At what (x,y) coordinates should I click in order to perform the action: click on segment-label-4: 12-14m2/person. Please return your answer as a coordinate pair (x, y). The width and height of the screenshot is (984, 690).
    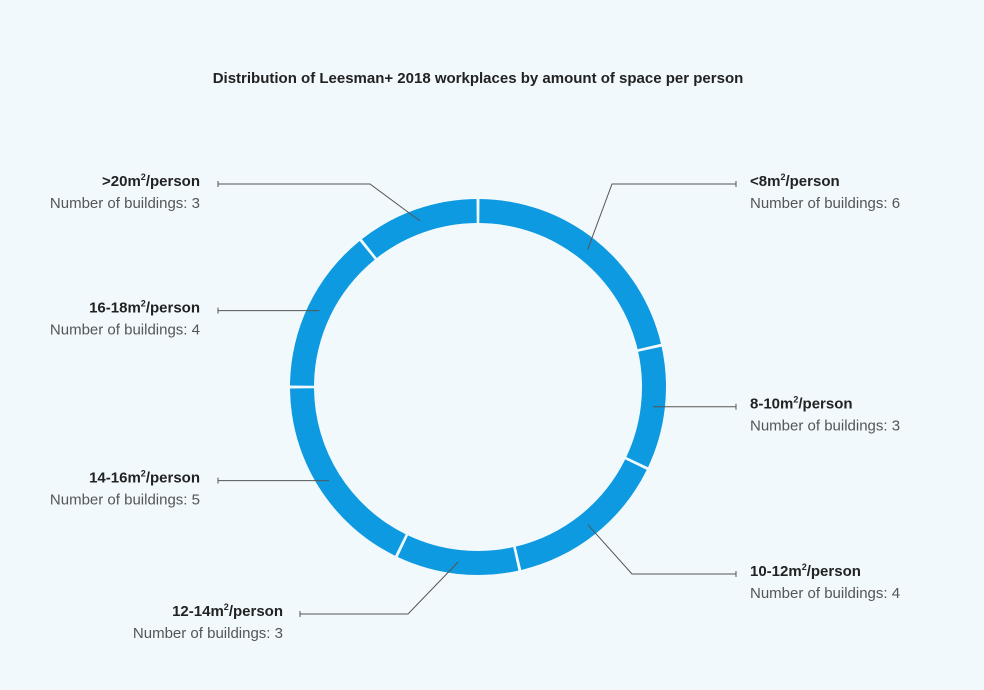
    Looking at the image, I should click on (227, 611).